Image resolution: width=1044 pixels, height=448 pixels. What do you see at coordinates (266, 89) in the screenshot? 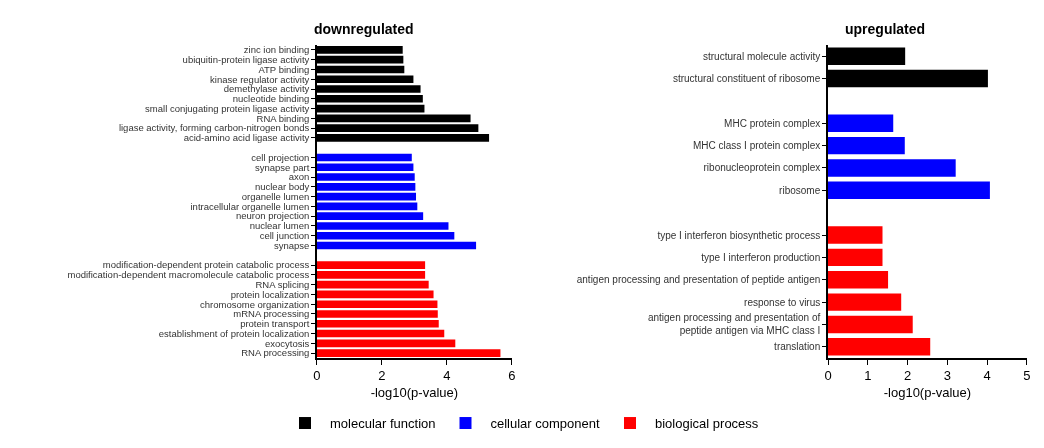
I see `y-tick-label: demethylase activity` at bounding box center [266, 89].